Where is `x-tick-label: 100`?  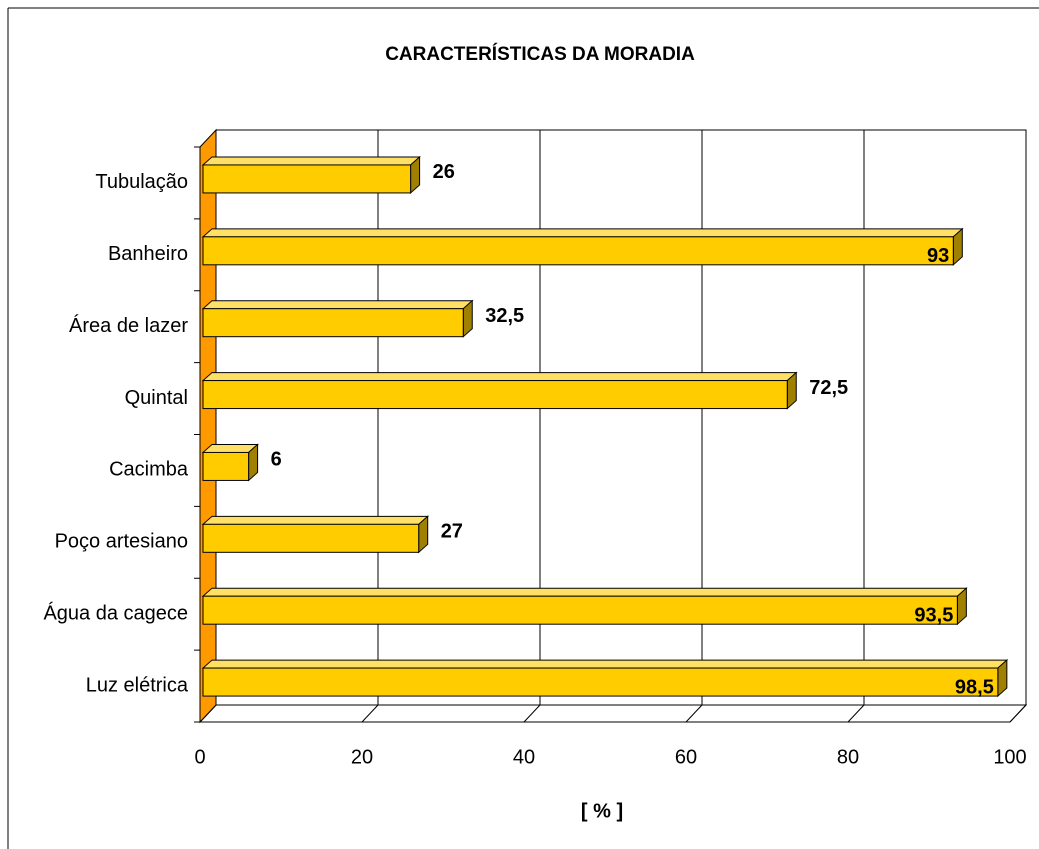
x-tick-label: 100 is located at coordinates (1009, 757).